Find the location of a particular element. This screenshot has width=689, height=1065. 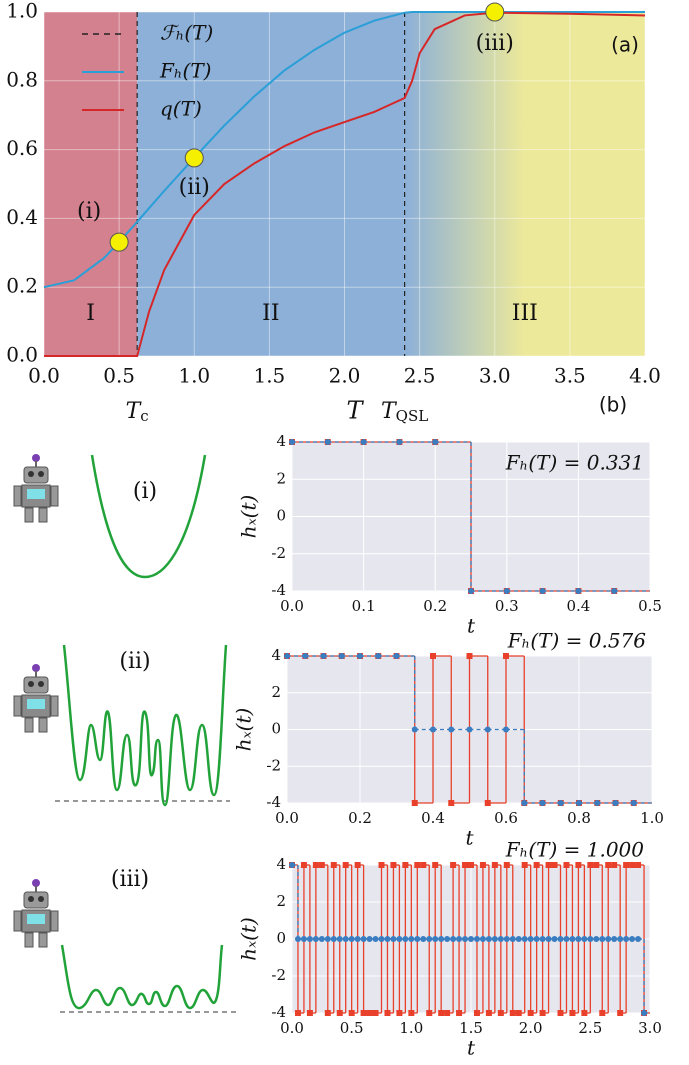

region-label: I is located at coordinates (90, 313).